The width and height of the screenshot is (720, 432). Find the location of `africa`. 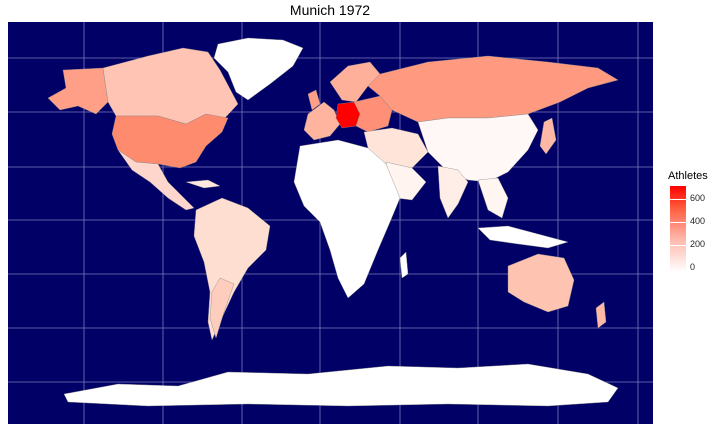

africa is located at coordinates (347, 219).